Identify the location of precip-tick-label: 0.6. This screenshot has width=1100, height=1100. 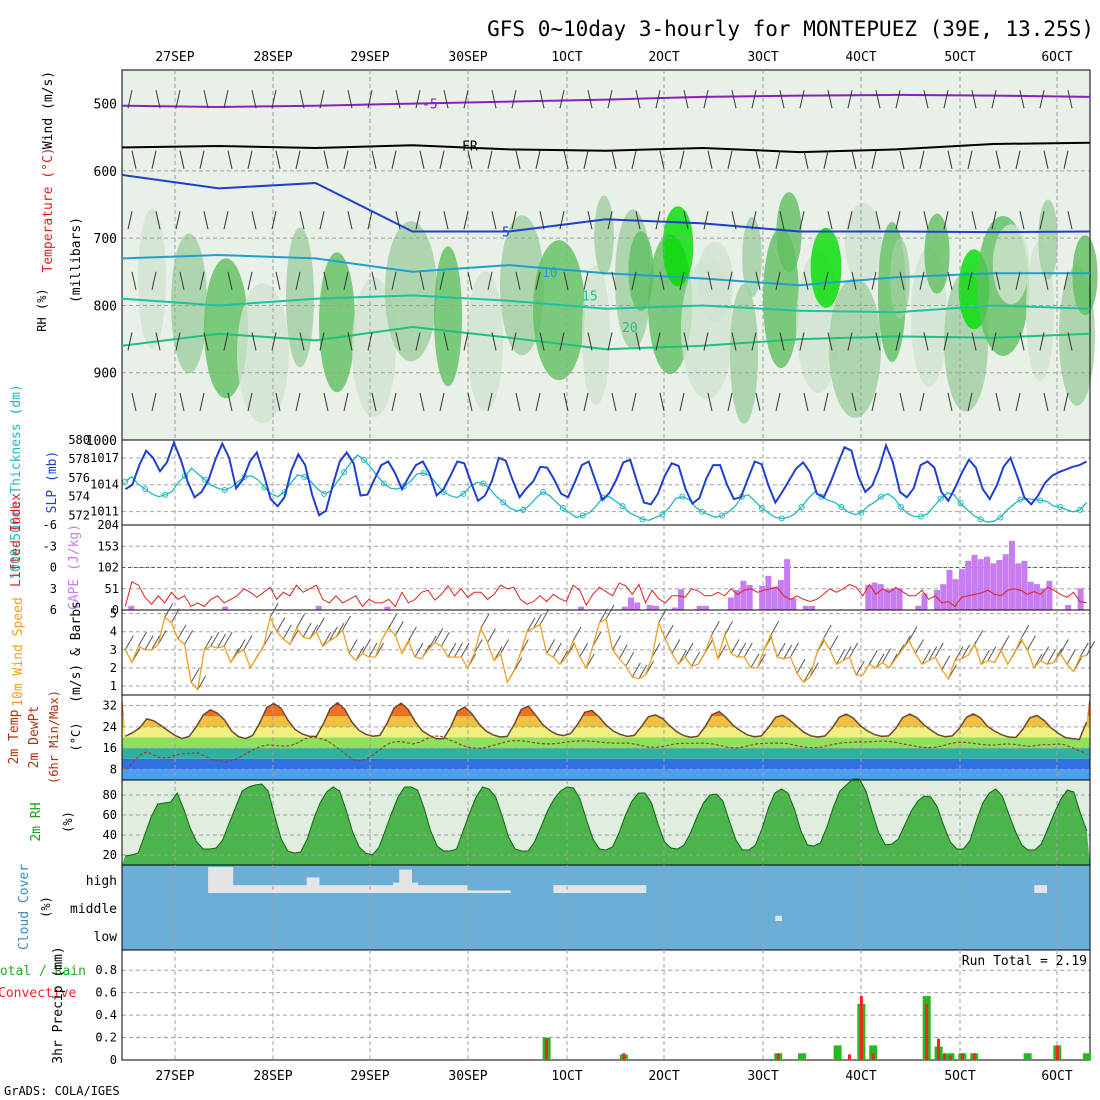
(106, 993).